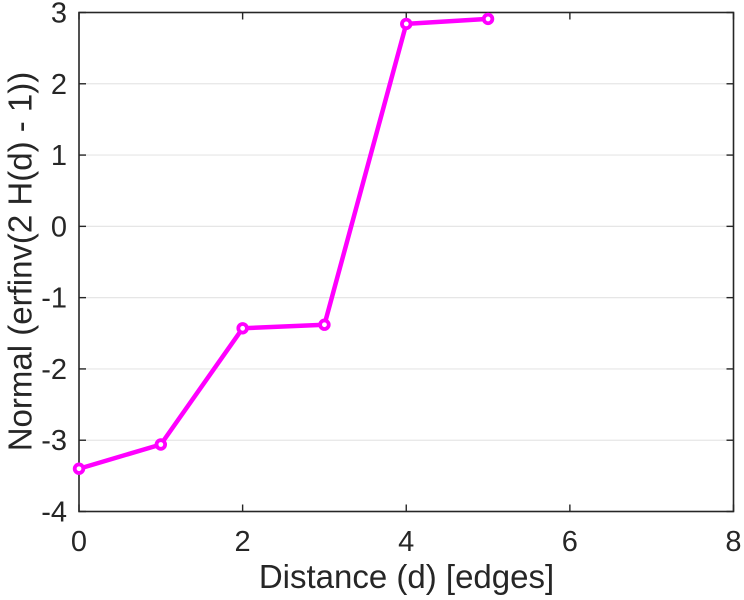 Image resolution: width=744 pixels, height=600 pixels. Describe the element at coordinates (54, 441) in the screenshot. I see `y-tick-label: -3` at that location.